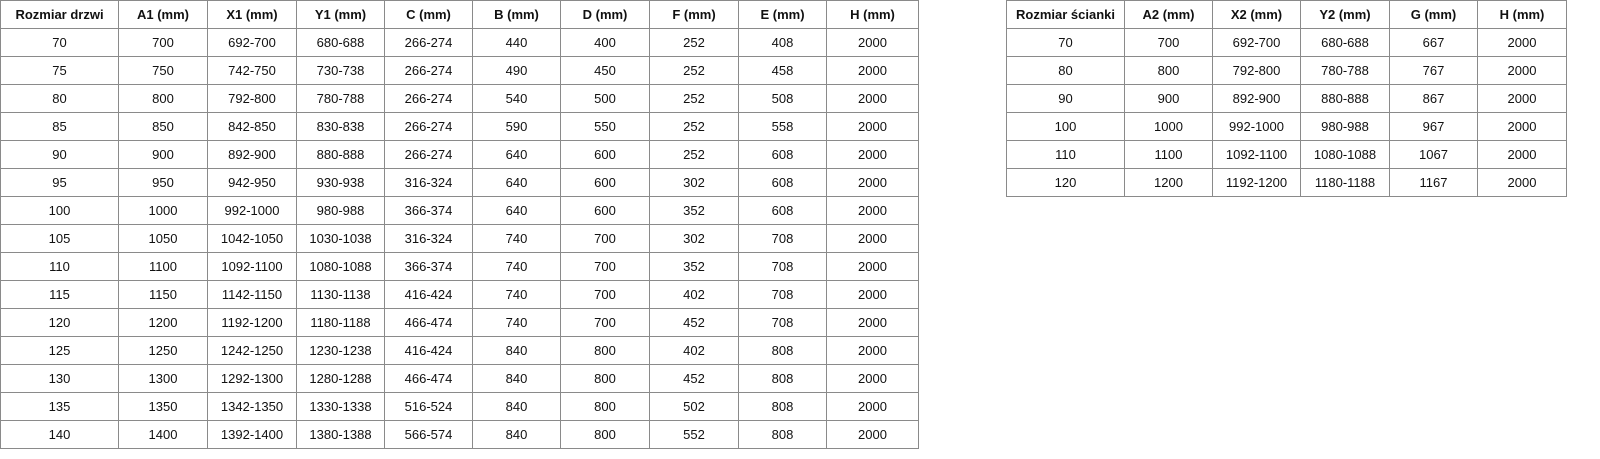 The height and width of the screenshot is (459, 1600). I want to click on table-row: 120 1200 1192-1200 1180-1188 1167 2000, so click(1286, 182).